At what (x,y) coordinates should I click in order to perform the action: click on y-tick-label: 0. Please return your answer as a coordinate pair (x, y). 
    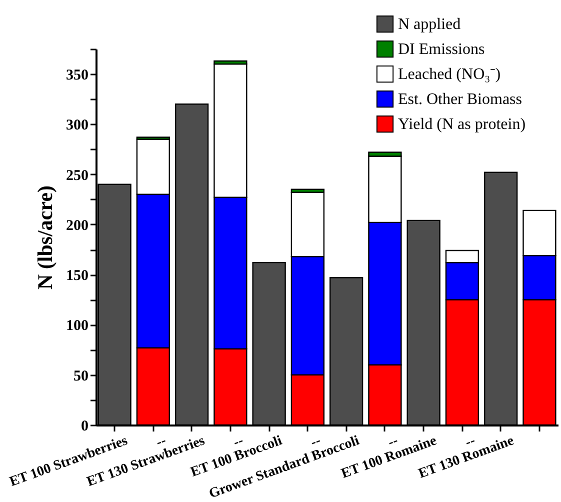
    Looking at the image, I should click on (84, 426).